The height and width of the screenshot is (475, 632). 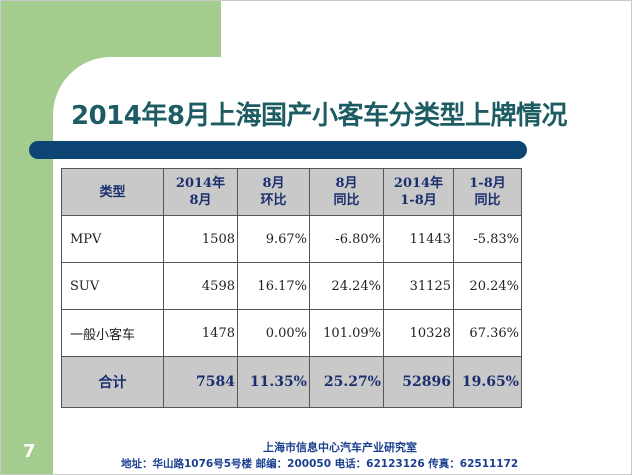 I want to click on total-ytd: 52896, so click(x=418, y=382).